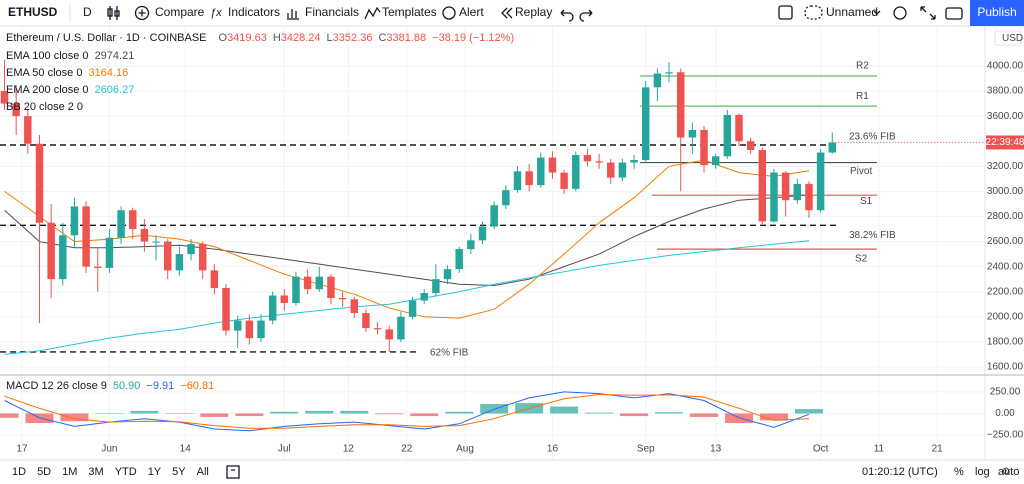 The width and height of the screenshot is (1024, 484). I want to click on x-tick-label: Sep, so click(646, 449).